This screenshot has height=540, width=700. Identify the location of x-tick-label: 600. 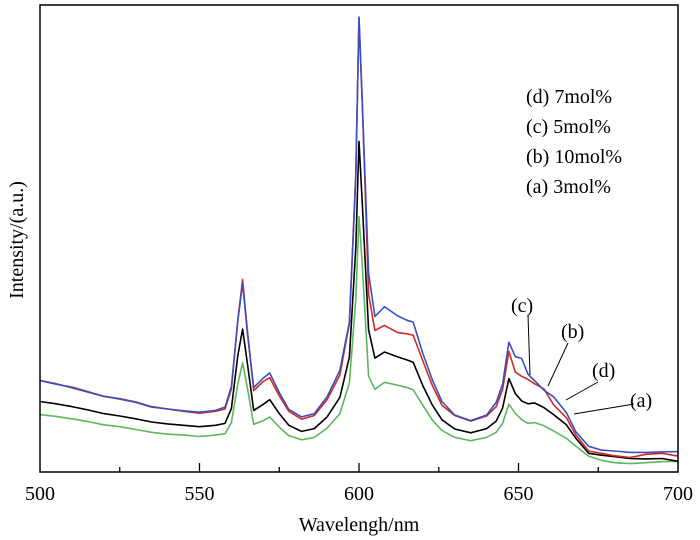
(359, 494).